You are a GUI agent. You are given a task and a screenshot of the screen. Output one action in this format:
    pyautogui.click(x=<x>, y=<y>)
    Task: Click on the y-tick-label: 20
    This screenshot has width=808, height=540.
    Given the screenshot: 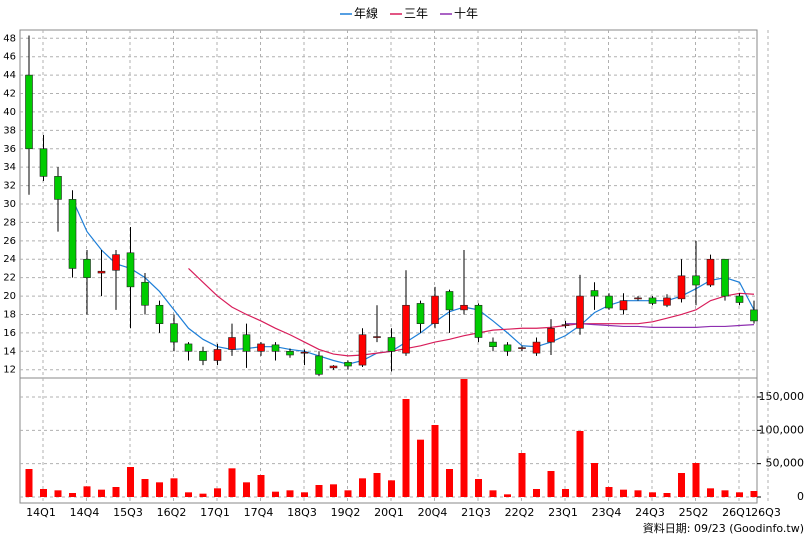 What is the action you would take?
    pyautogui.click(x=9, y=296)
    